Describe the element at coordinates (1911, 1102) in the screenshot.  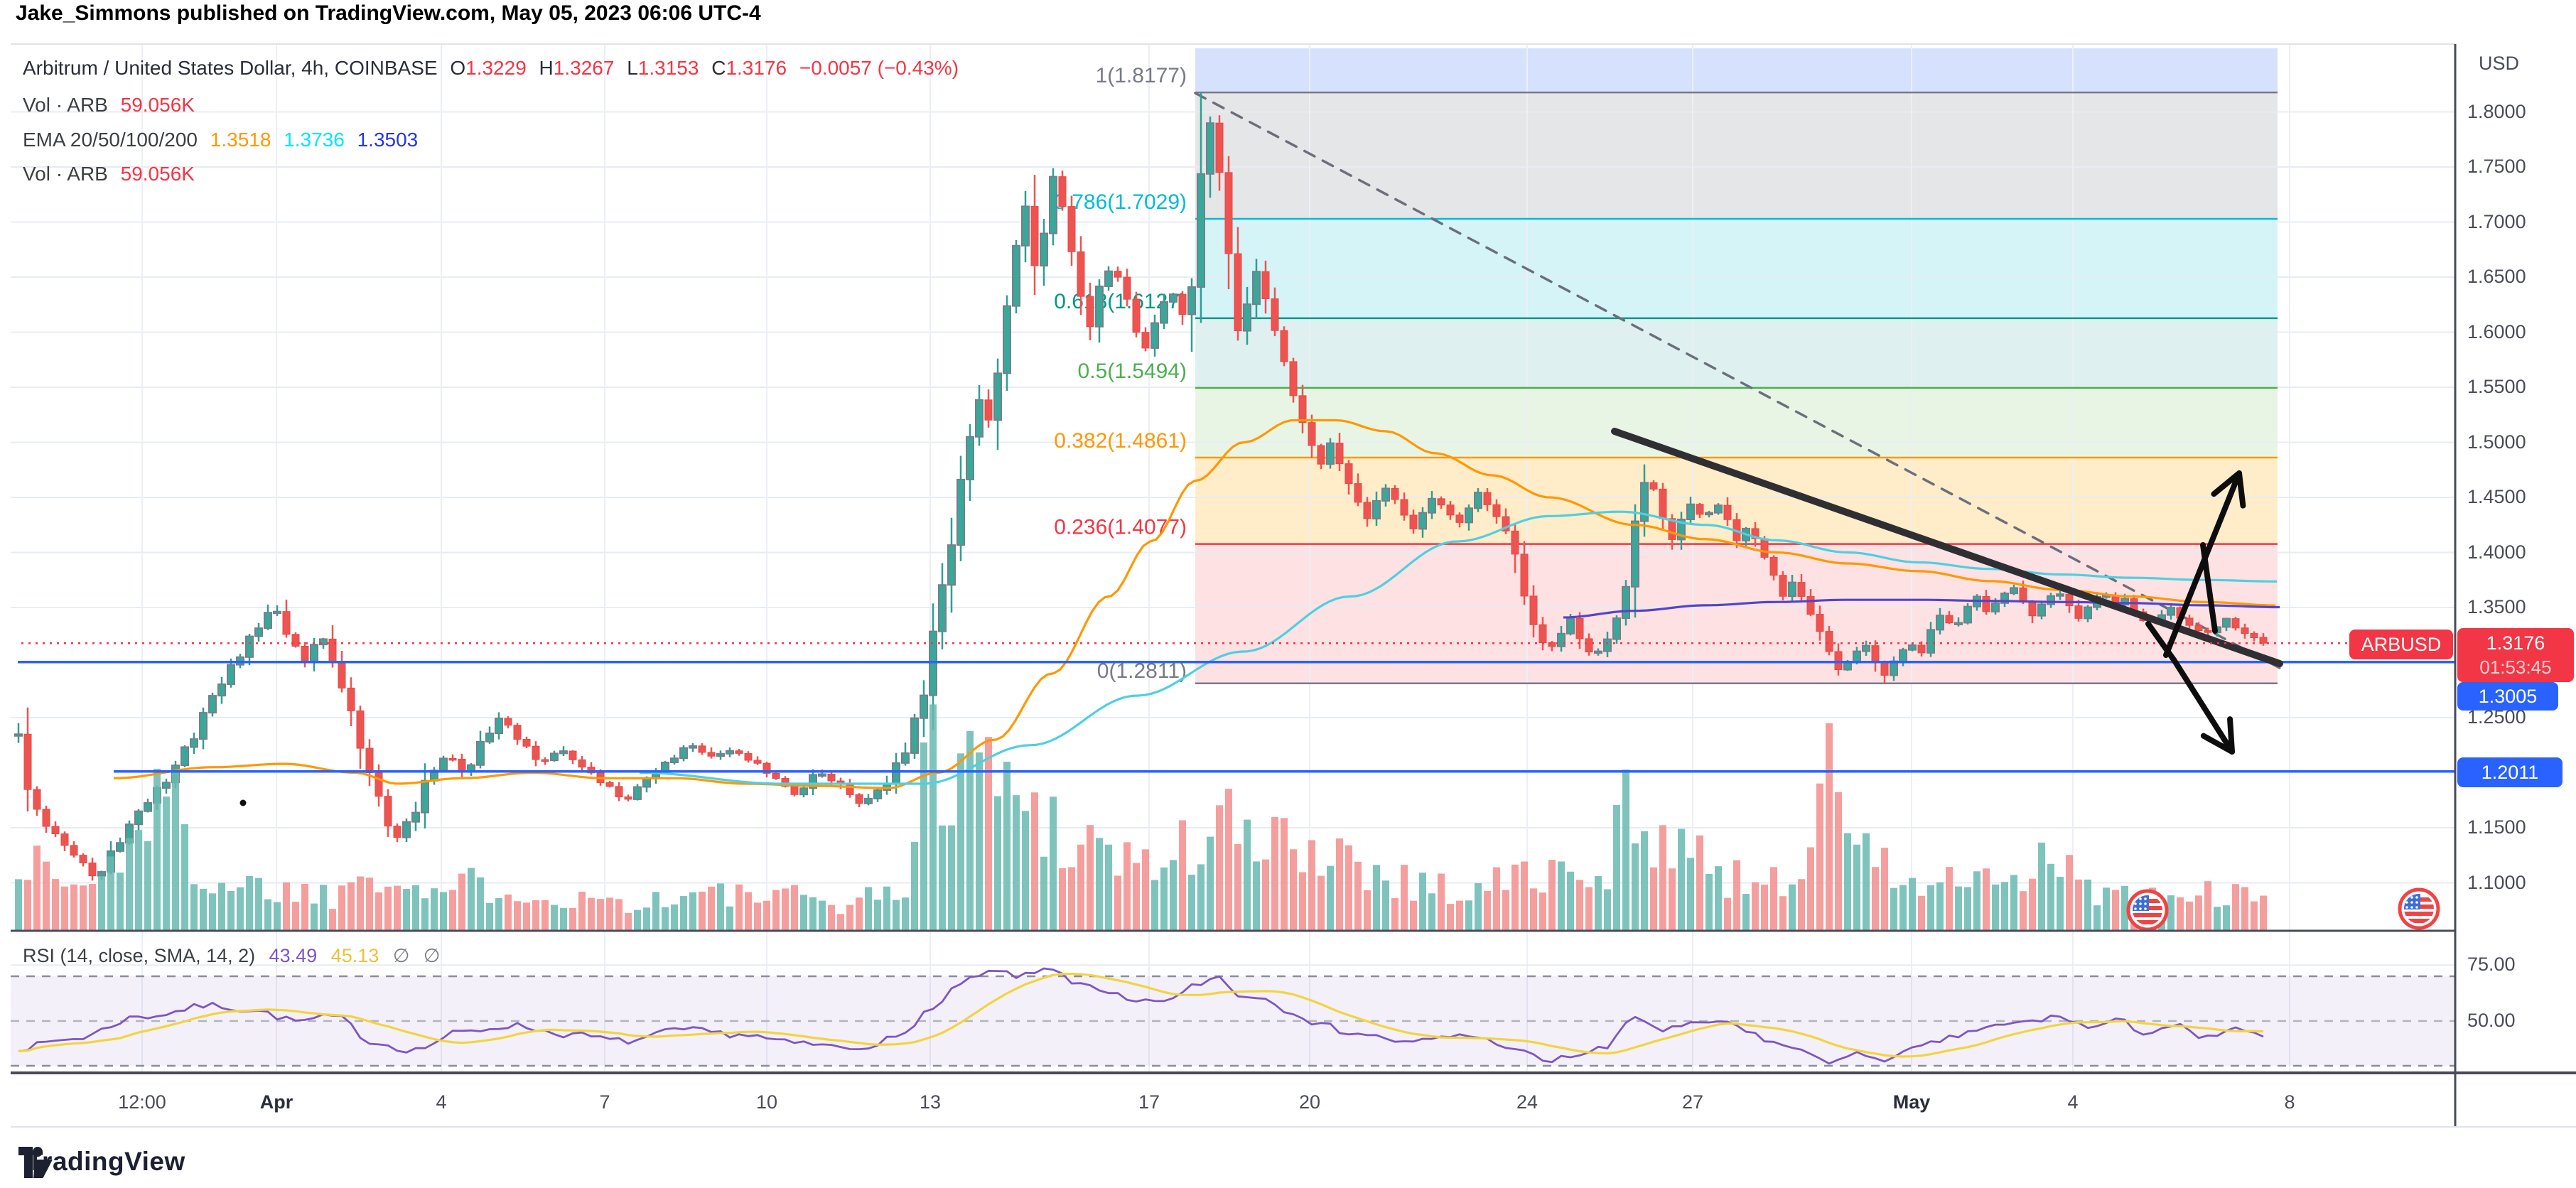
I see `time-tick-May: May` at that location.